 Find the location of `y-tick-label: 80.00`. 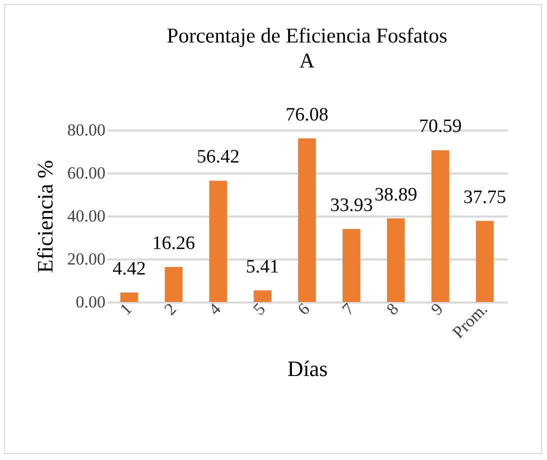

y-tick-label: 80.00 is located at coordinates (86, 130).